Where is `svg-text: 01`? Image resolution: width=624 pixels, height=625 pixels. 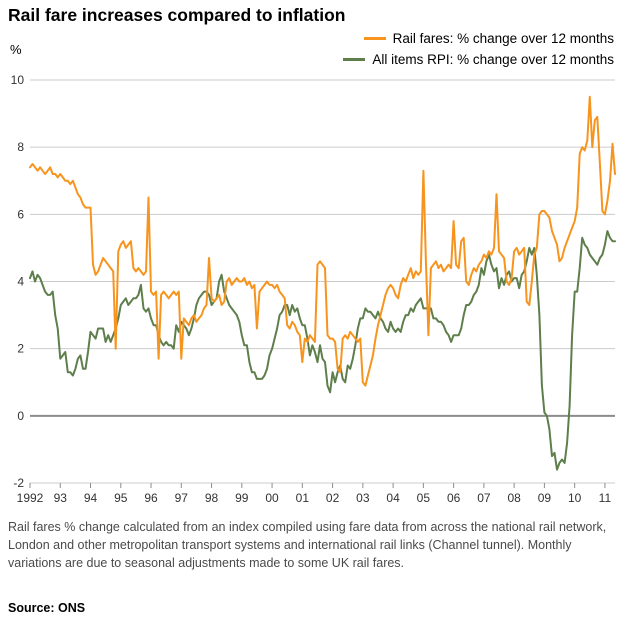
svg-text: 01 is located at coordinates (303, 498).